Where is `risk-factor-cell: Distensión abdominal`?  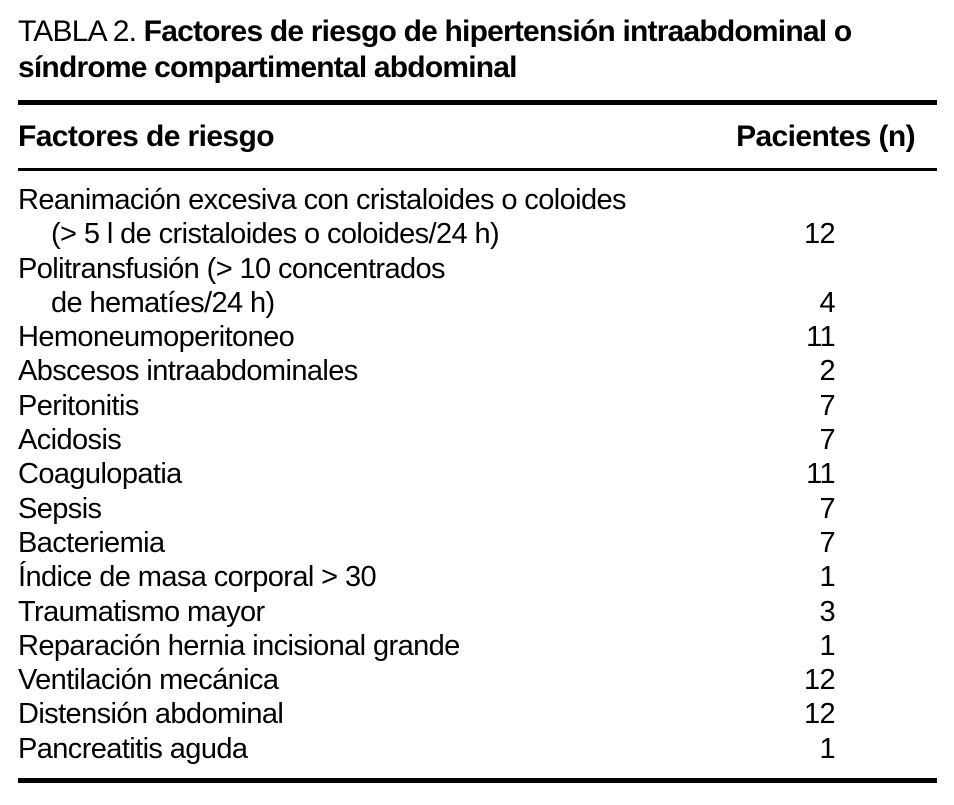 risk-factor-cell: Distensión abdominal is located at coordinates (403, 714).